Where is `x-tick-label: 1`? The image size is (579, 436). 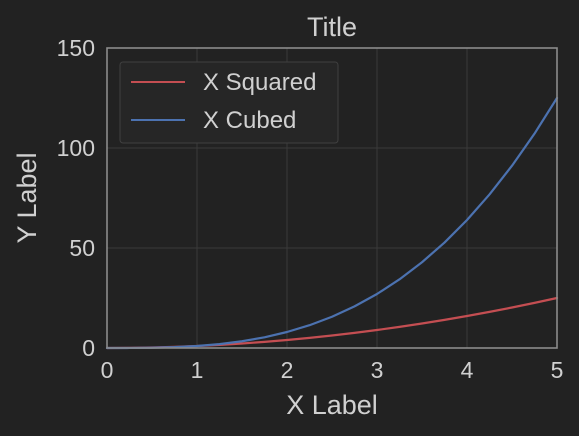 x-tick-label: 1 is located at coordinates (197, 370).